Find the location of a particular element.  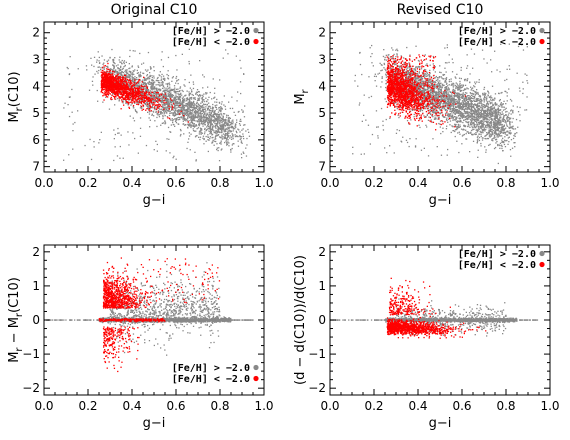

legend-entry-label: [Fe/H] < −2.0 is located at coordinates (211, 42).